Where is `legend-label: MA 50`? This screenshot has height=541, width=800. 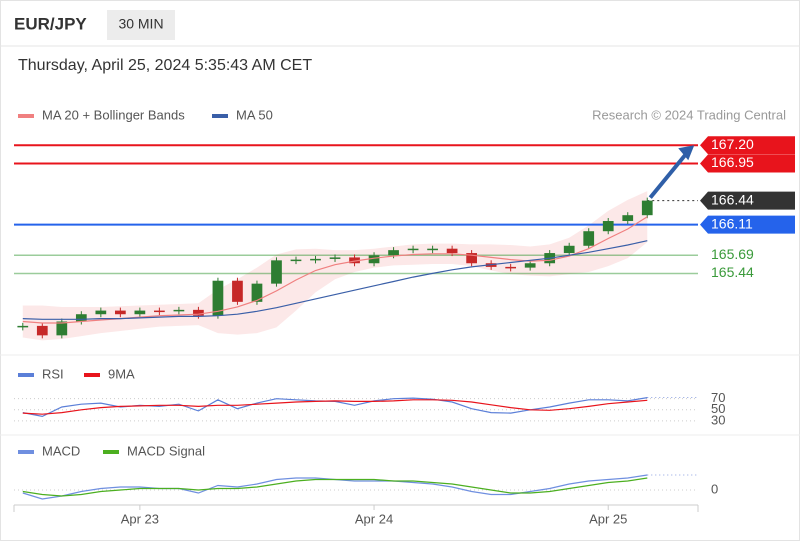 legend-label: MA 50 is located at coordinates (254, 114).